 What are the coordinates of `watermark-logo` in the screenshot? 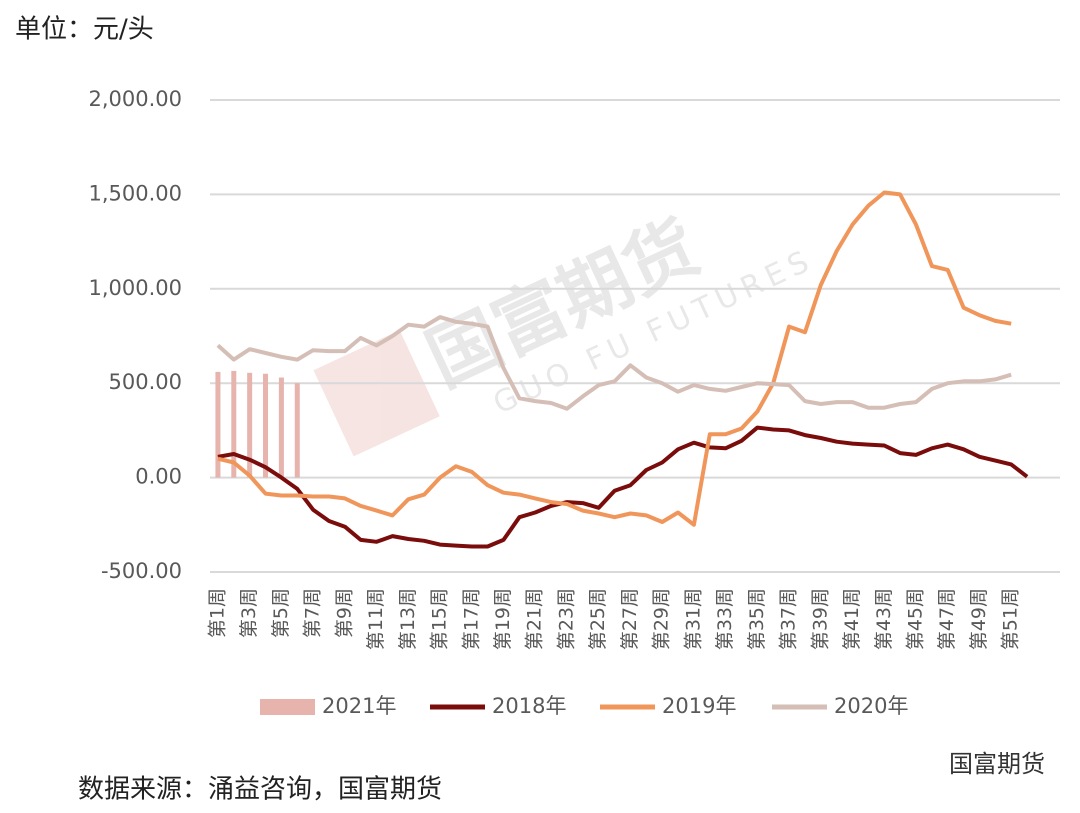 It's located at (376, 393).